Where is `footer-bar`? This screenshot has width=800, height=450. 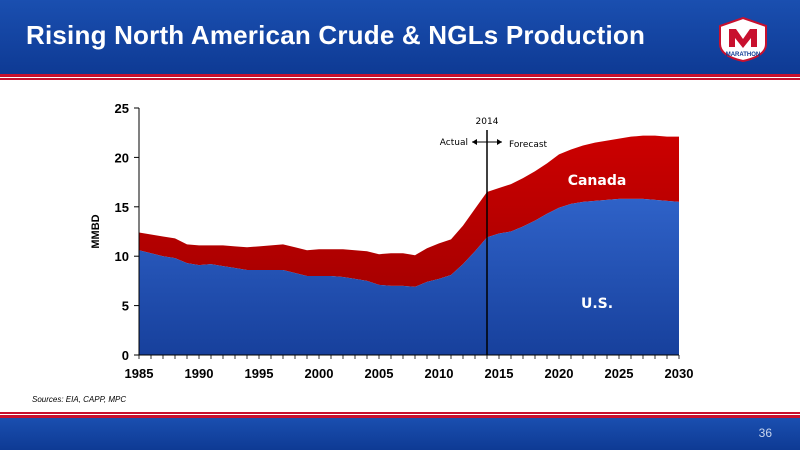
footer-bar is located at coordinates (400, 434).